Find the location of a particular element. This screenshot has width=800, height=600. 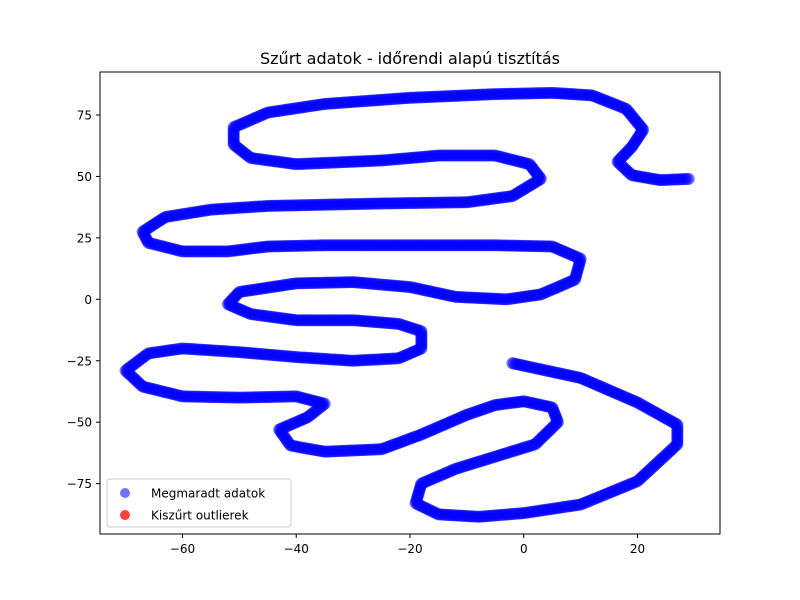

legend-label-kiszurt: Kiszűrt outlierek is located at coordinates (200, 516).